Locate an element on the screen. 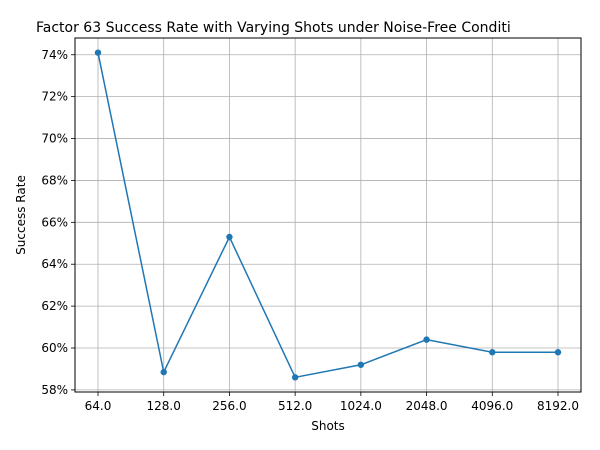  y-tick-label: 60% is located at coordinates (54, 348).